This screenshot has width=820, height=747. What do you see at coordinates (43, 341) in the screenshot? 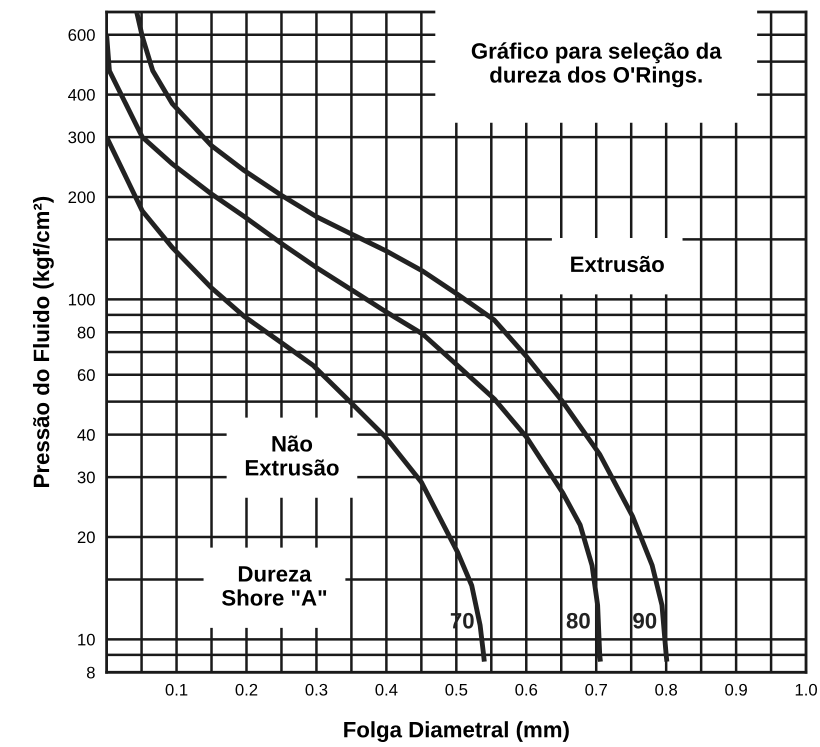
I see `y-axis-title: Pressão do Fluido (kgf/cm²)` at bounding box center [43, 341].